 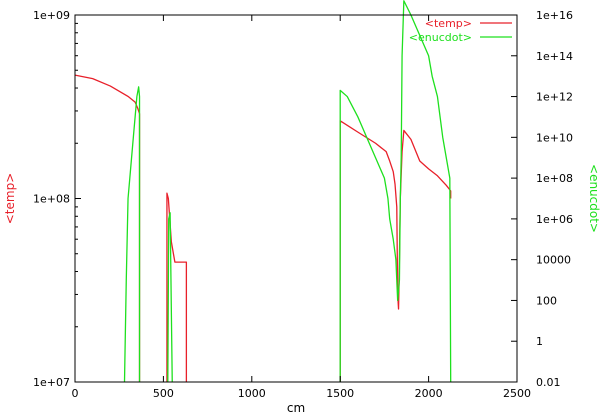 What do you see at coordinates (448, 23) in the screenshot?
I see `legend-label-temp: <temp>` at bounding box center [448, 23].